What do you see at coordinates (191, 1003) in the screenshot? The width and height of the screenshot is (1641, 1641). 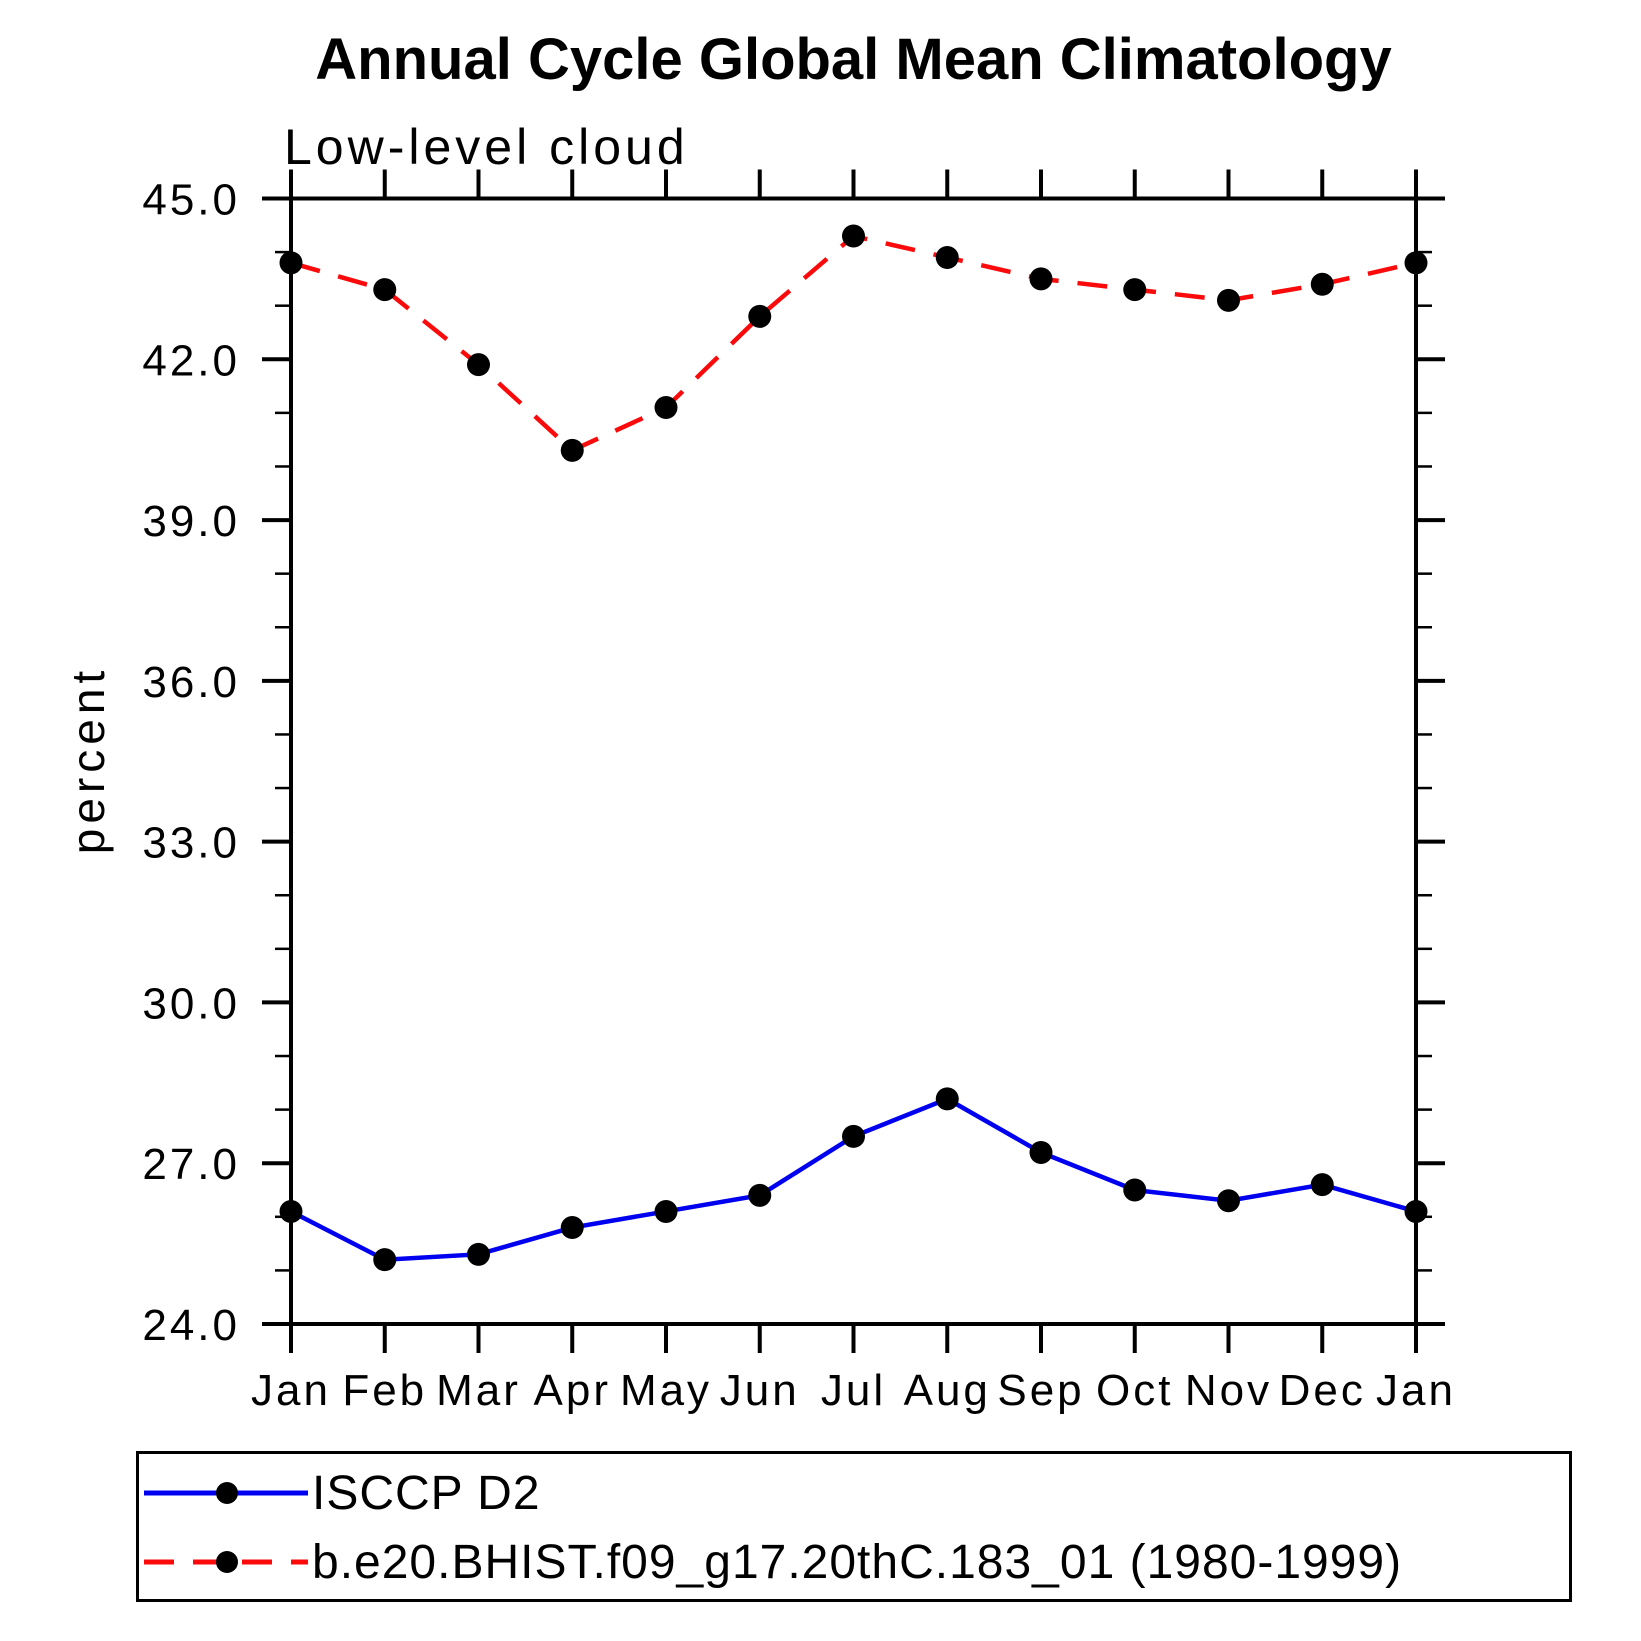 I see `y-tick-label-5: 30.0` at bounding box center [191, 1003].